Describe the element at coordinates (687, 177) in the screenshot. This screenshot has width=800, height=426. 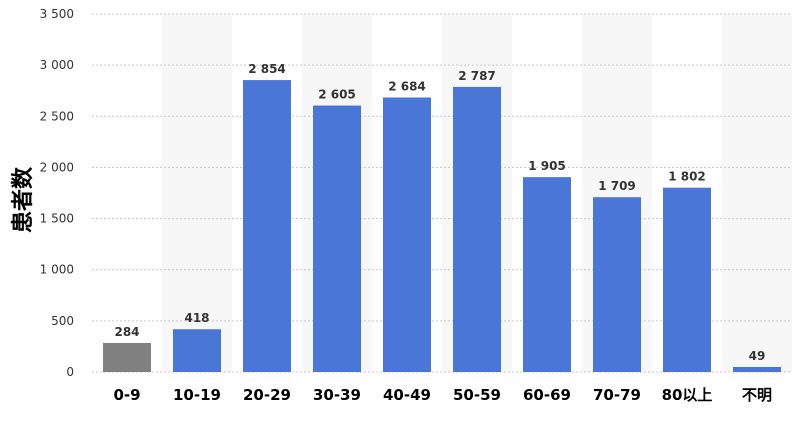
I see `data-label: 1 802` at that location.